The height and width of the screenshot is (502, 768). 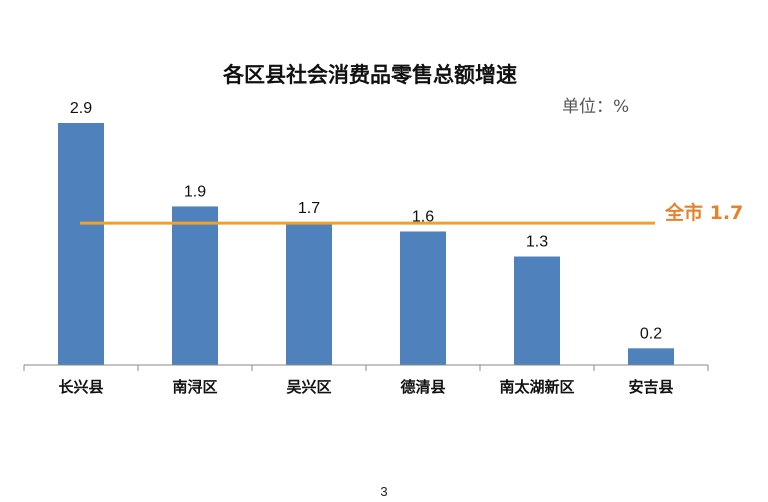 What do you see at coordinates (423, 216) in the screenshot?
I see `data-label: 1.6` at bounding box center [423, 216].